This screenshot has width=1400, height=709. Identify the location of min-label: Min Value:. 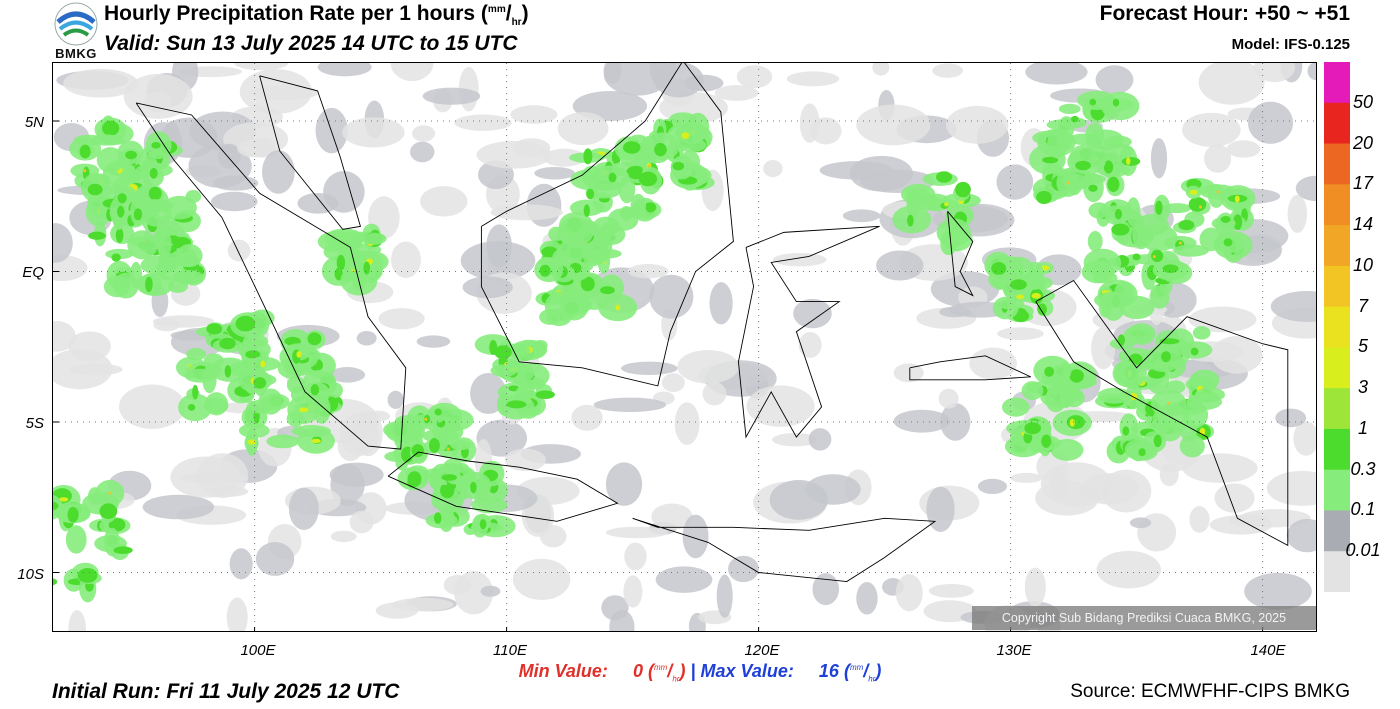
(563, 671).